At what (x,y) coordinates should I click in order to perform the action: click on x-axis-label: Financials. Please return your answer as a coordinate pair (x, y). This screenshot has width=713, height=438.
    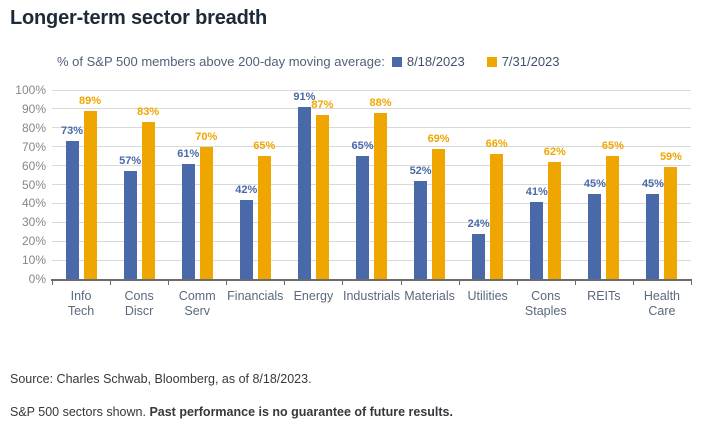
    Looking at the image, I should click on (255, 296).